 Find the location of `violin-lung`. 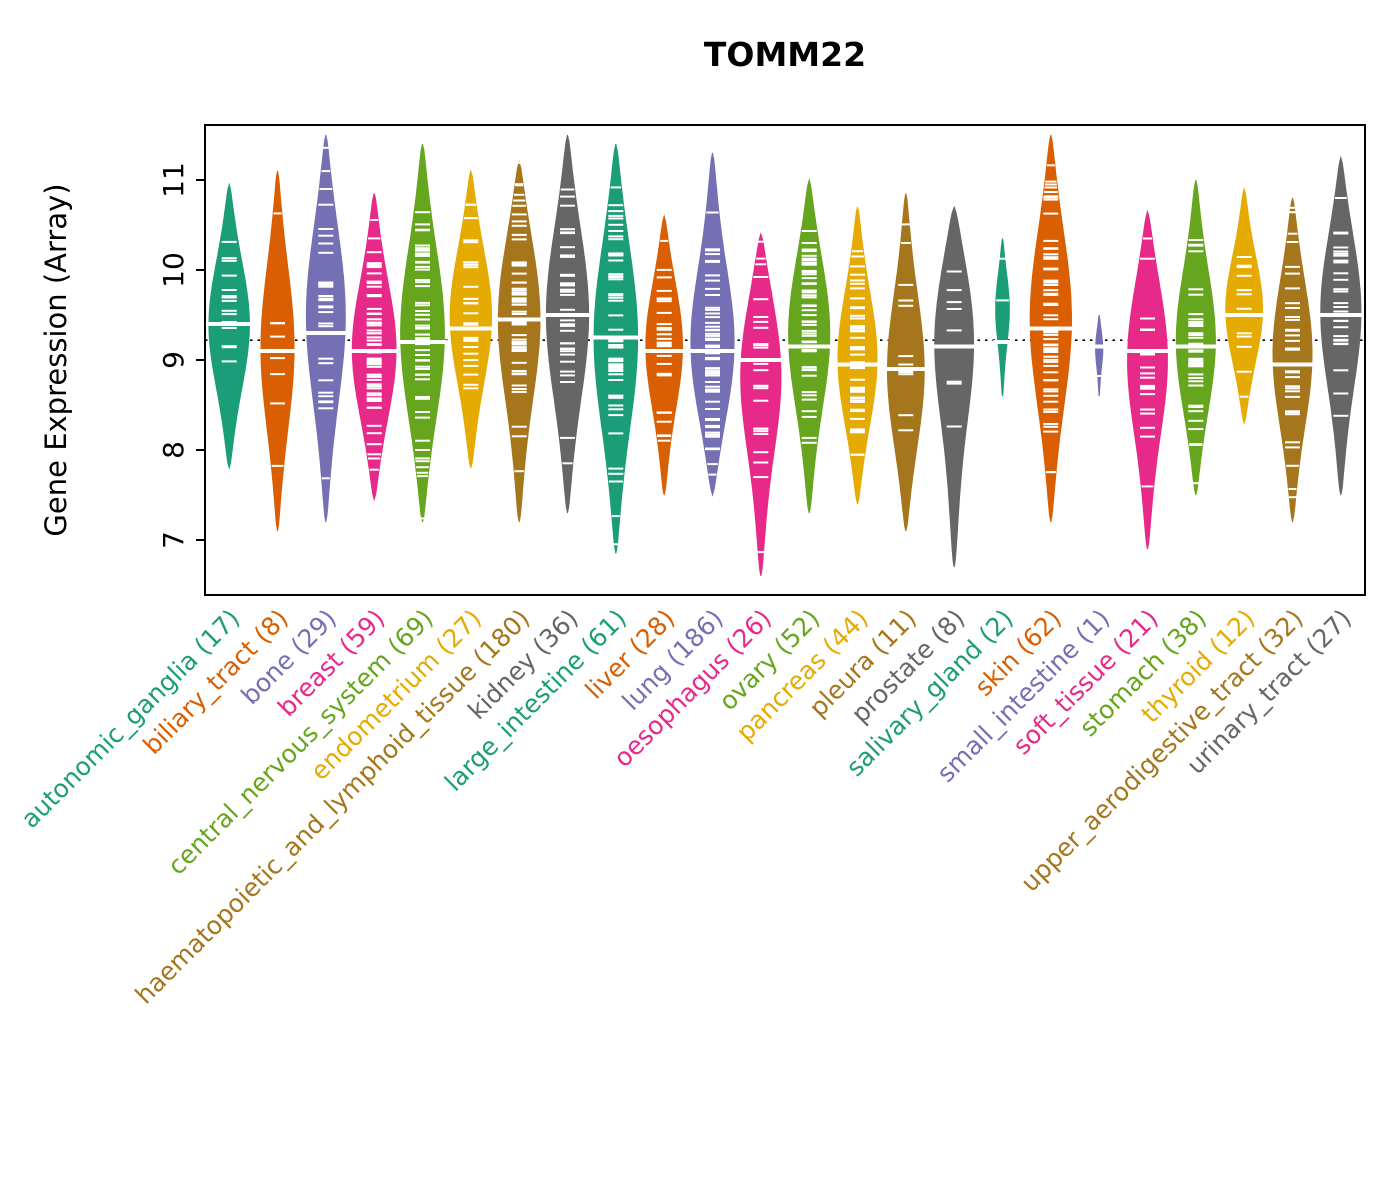

violin-lung is located at coordinates (712, 324).